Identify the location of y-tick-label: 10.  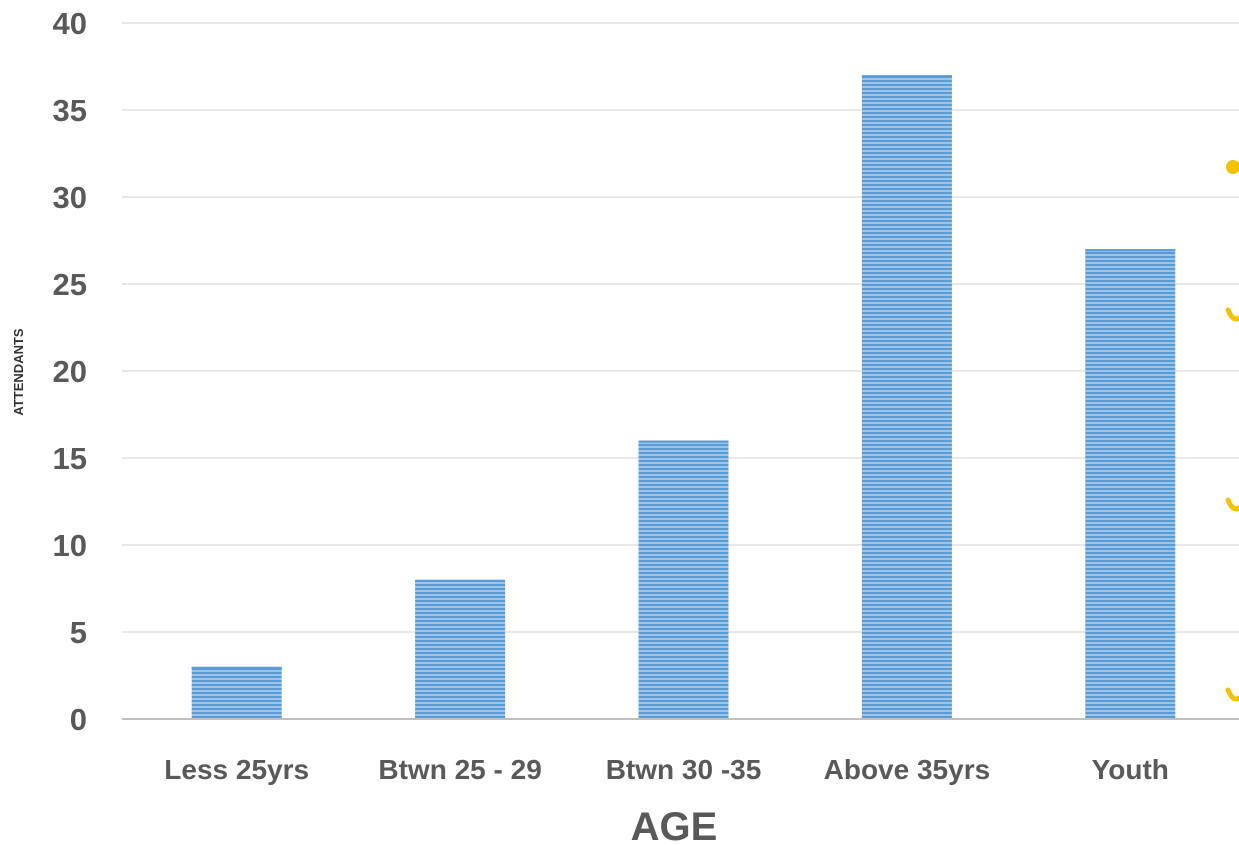
(70, 545).